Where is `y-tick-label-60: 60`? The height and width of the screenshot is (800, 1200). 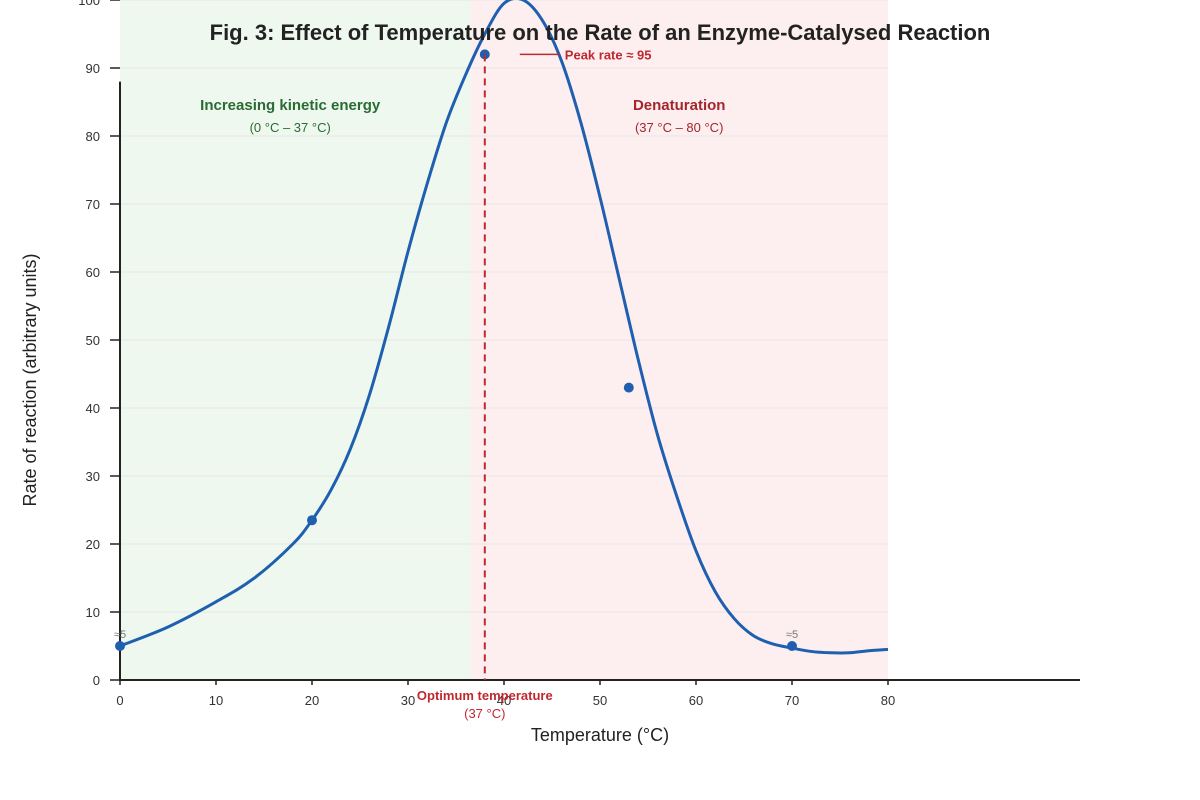
y-tick-label-60: 60 is located at coordinates (93, 272).